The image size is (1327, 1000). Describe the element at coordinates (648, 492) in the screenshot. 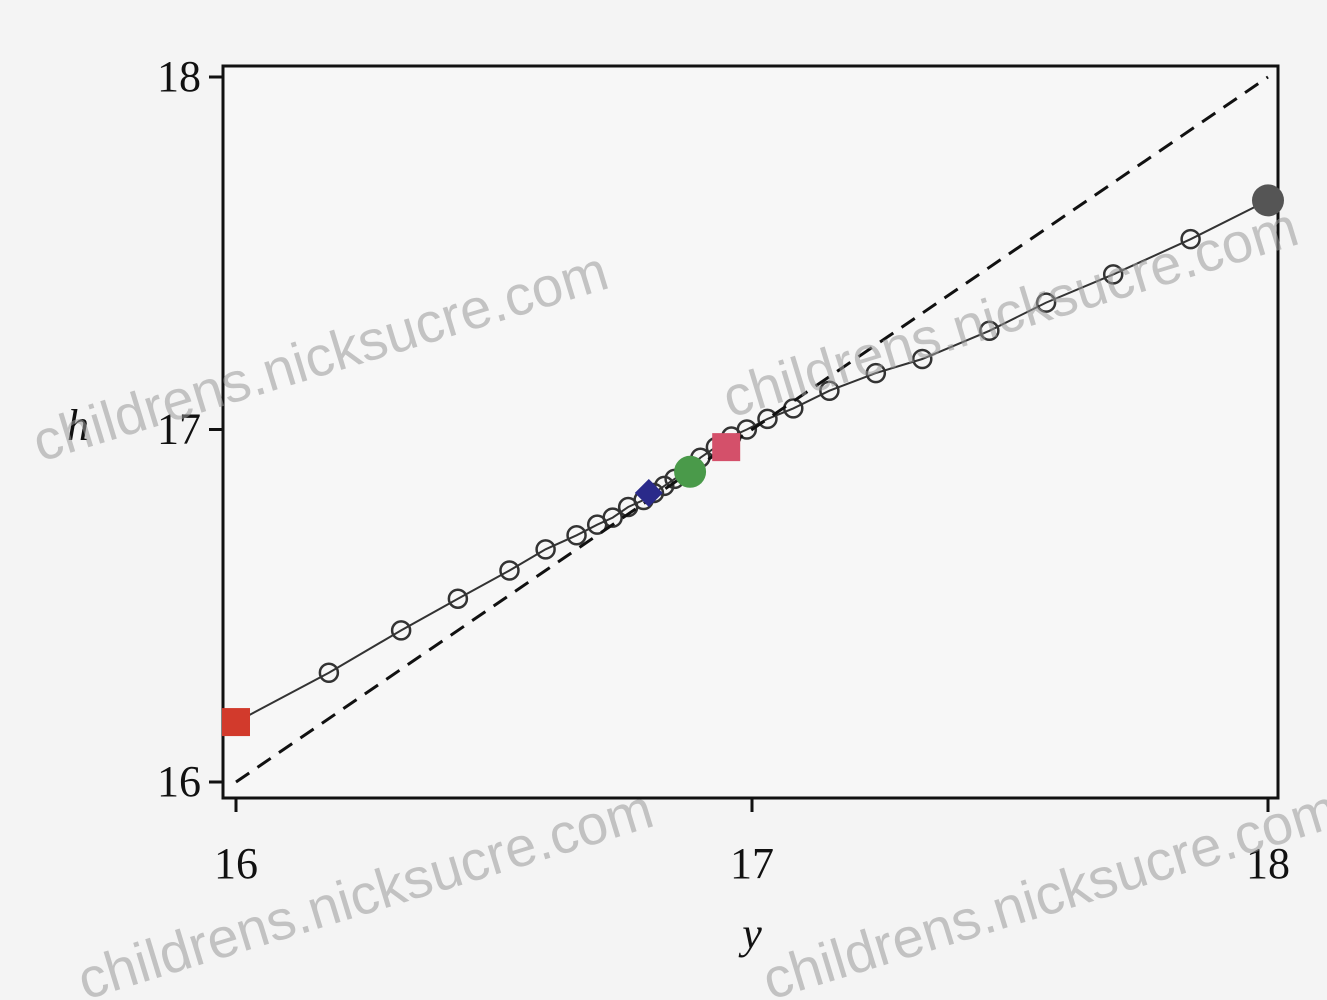

I see `highlight-diamond-marker` at that location.